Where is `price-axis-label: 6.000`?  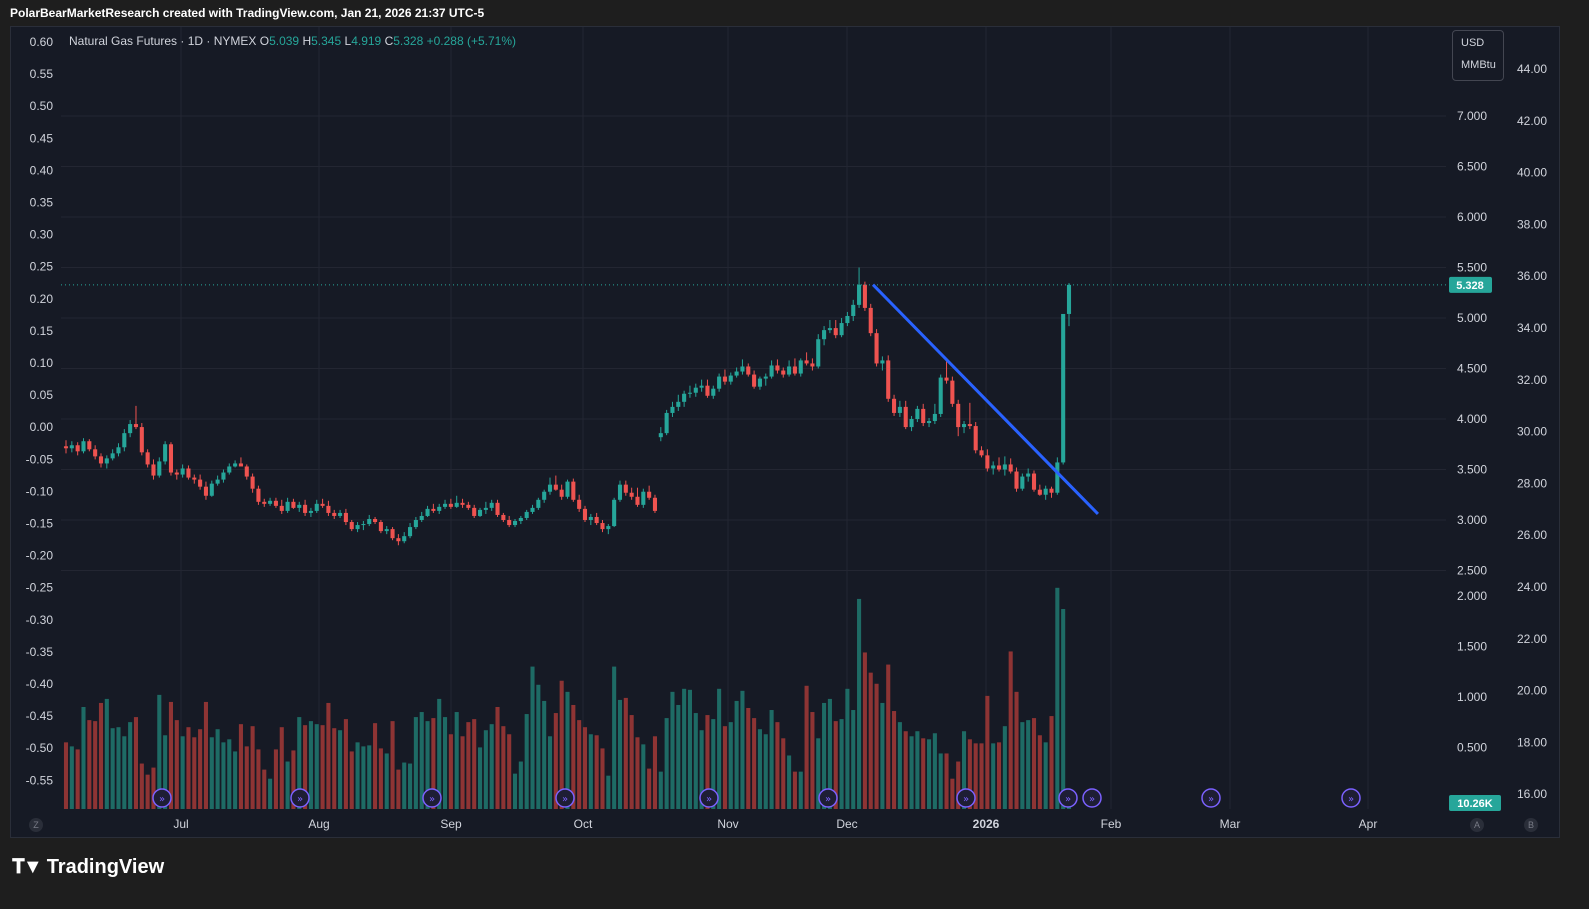
price-axis-label: 6.000 is located at coordinates (1472, 217).